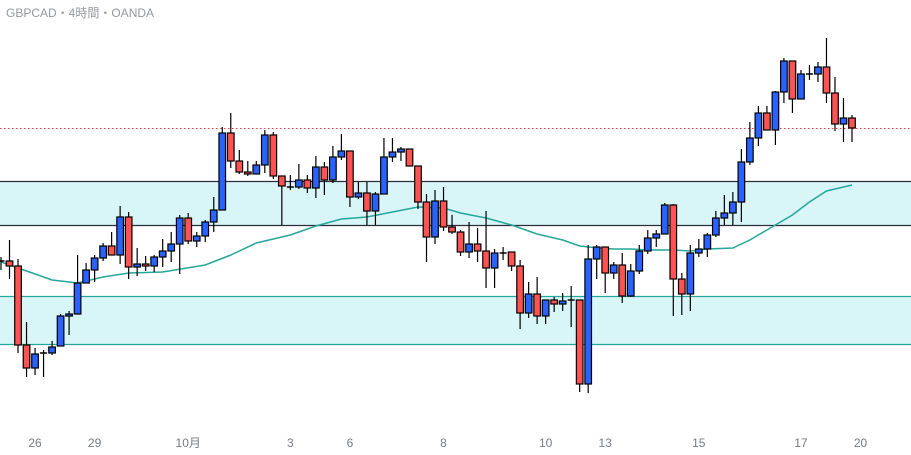  Describe the element at coordinates (80, 13) in the screenshot. I see `chart-title: GBPCAD・4時間・OANDA` at that location.